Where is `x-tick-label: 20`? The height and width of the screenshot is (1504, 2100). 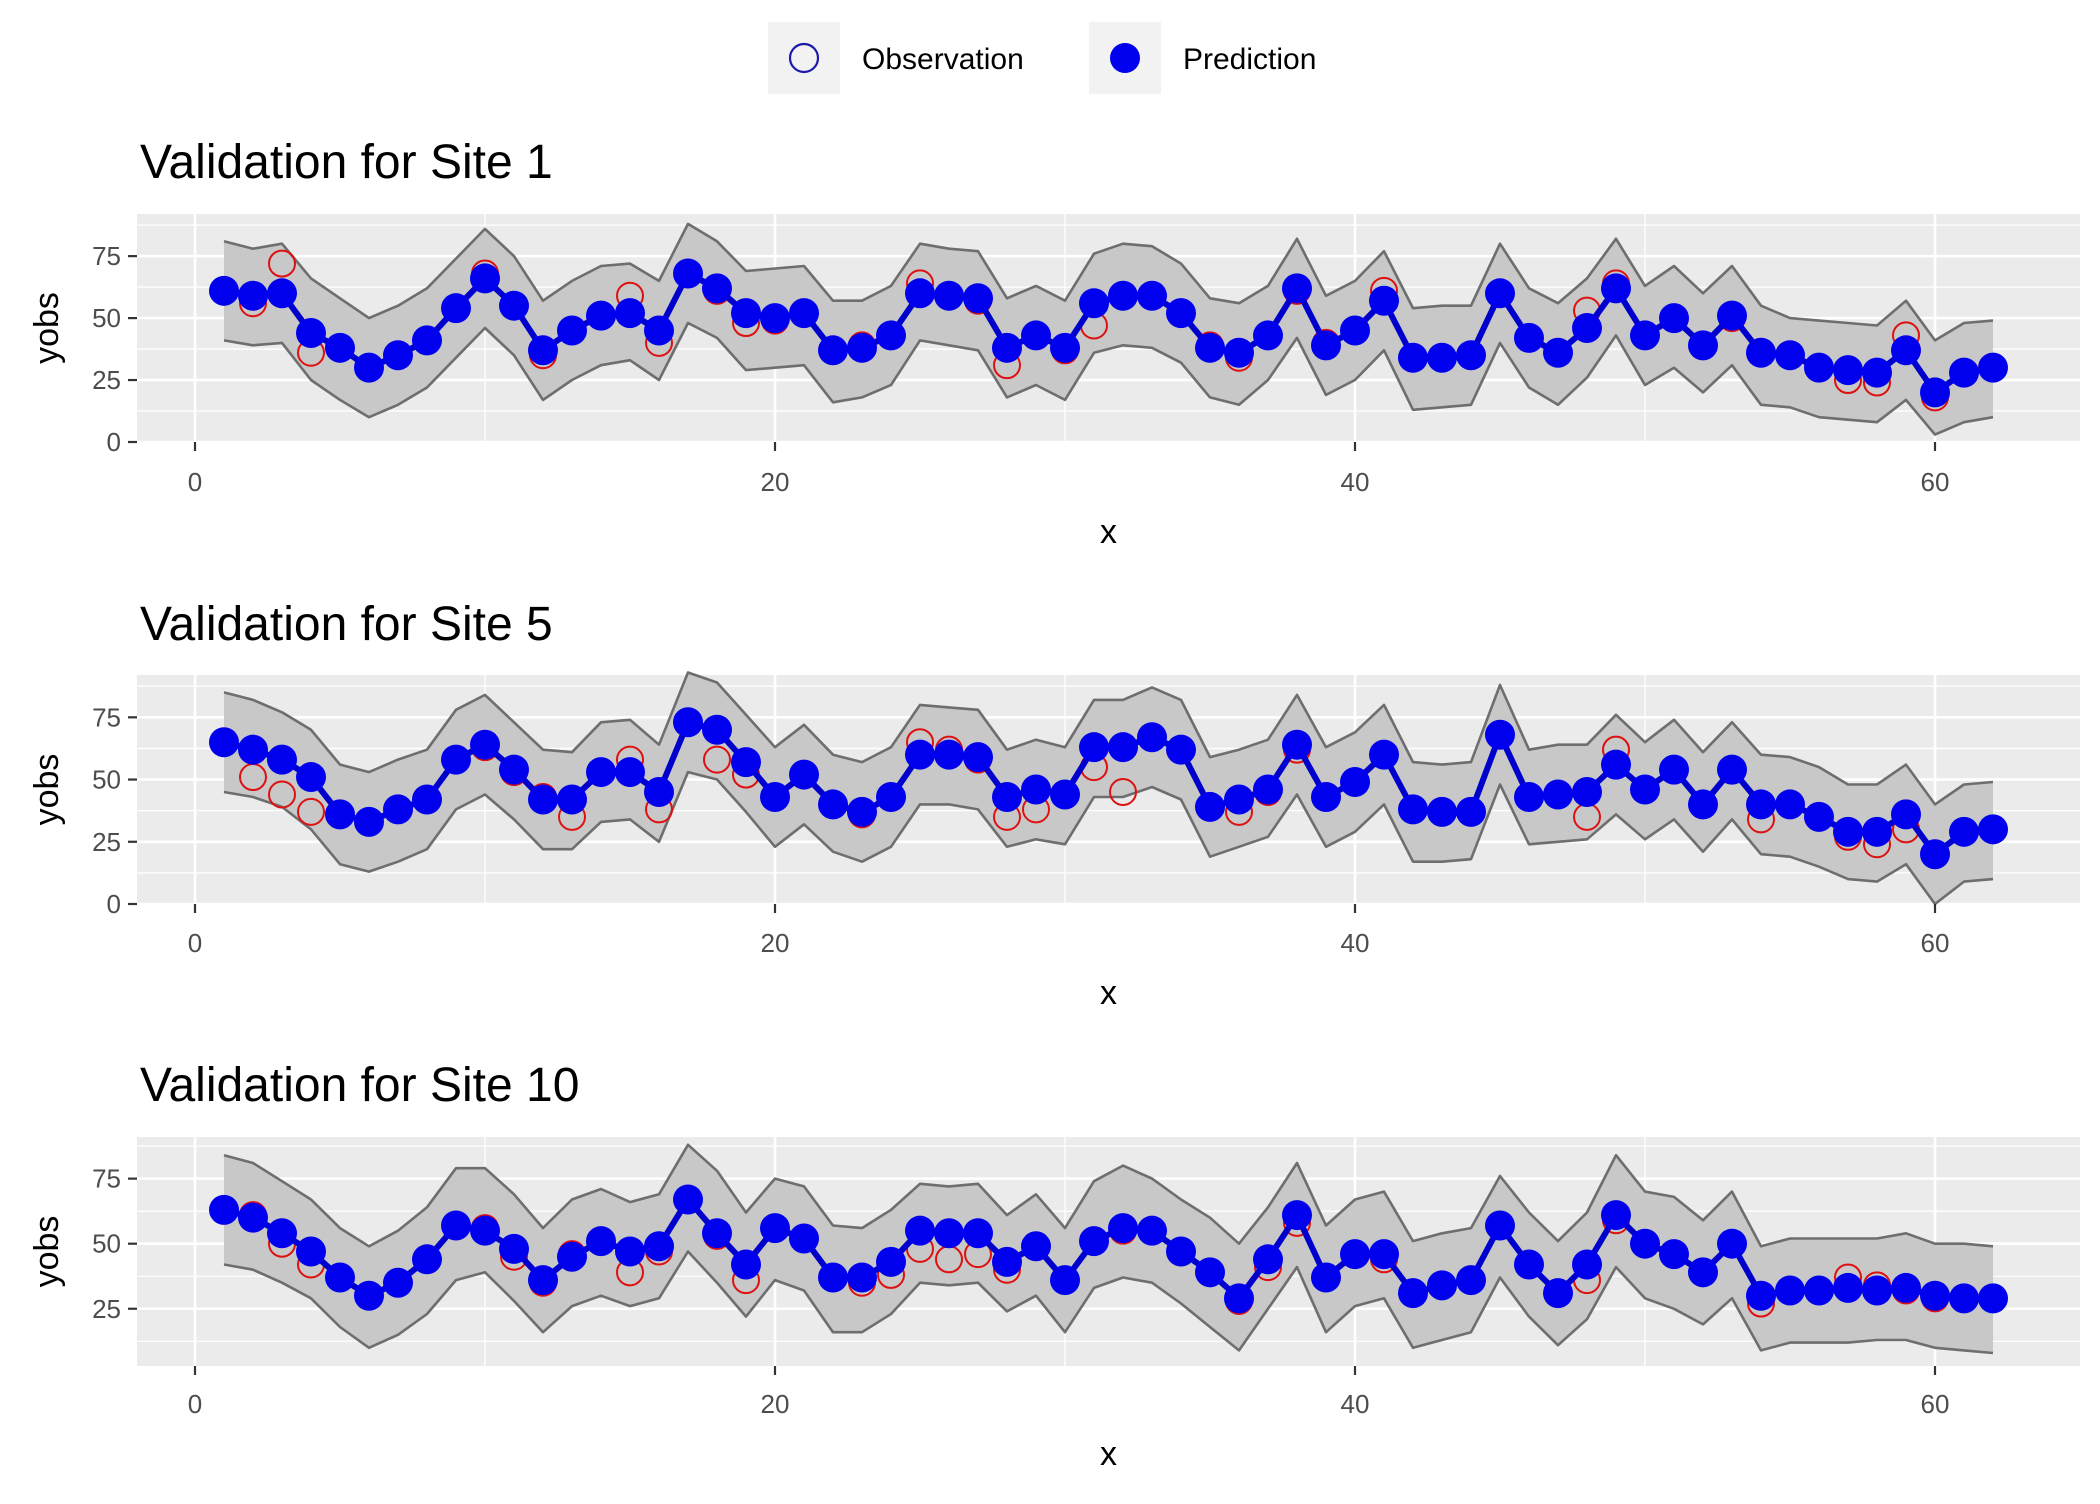
x-tick-label: 20 is located at coordinates (775, 482).